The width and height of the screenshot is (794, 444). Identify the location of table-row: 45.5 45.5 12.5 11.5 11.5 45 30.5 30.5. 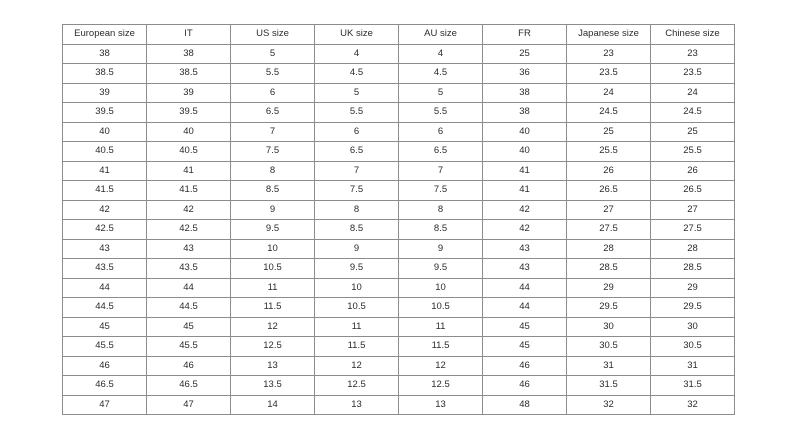
(398, 346).